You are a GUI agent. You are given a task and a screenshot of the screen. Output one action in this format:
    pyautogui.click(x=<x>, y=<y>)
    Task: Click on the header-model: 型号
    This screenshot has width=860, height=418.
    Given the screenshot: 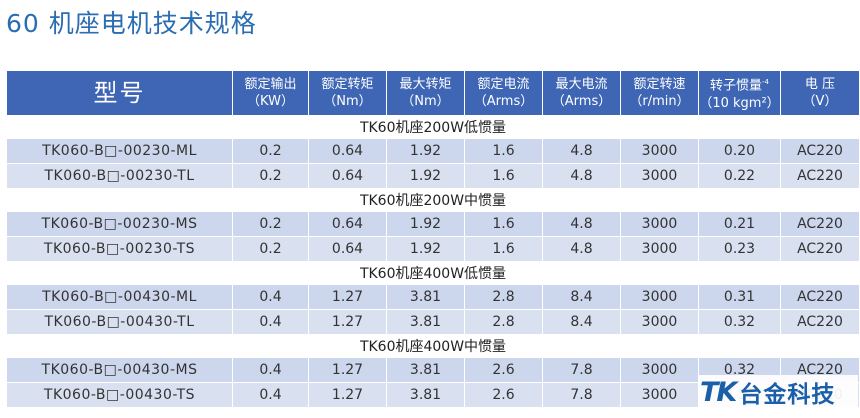 What is the action you would take?
    pyautogui.click(x=119, y=93)
    